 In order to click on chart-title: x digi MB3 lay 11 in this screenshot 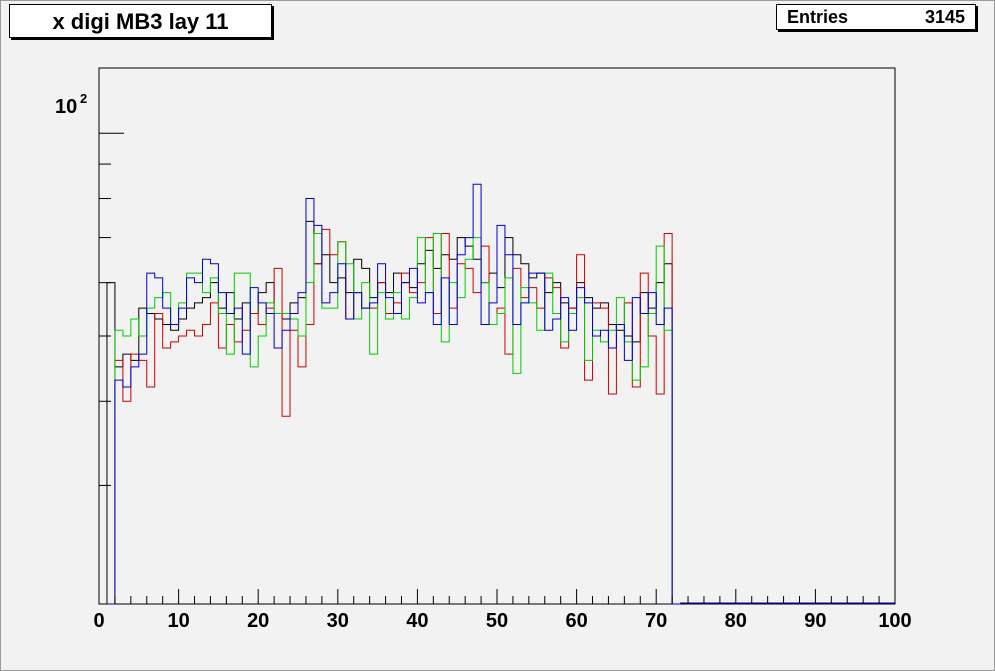, I will do `click(140, 21)`.